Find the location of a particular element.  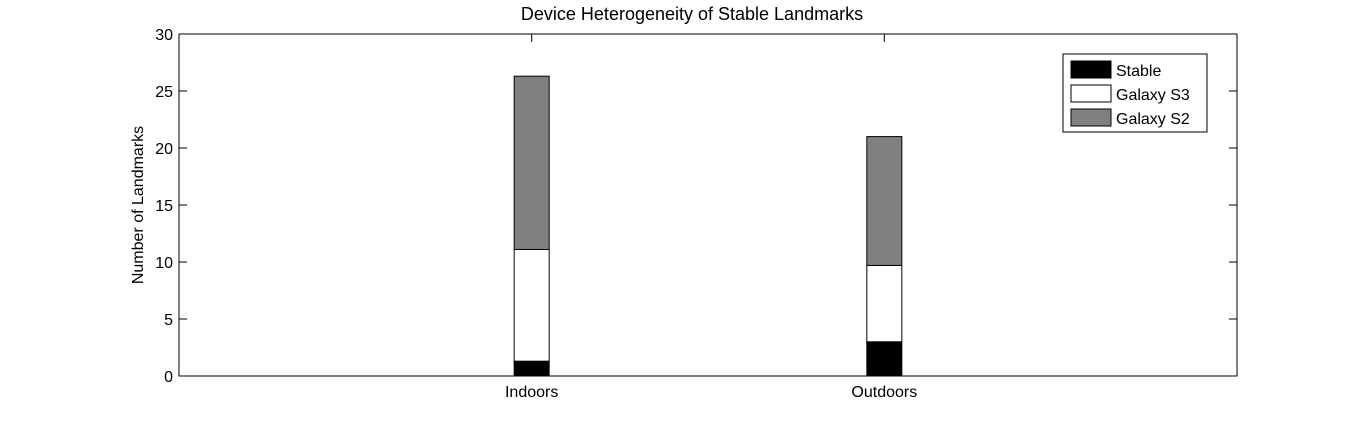

legend-label-galaxy-s3: Galaxy S3 is located at coordinates (1153, 95).